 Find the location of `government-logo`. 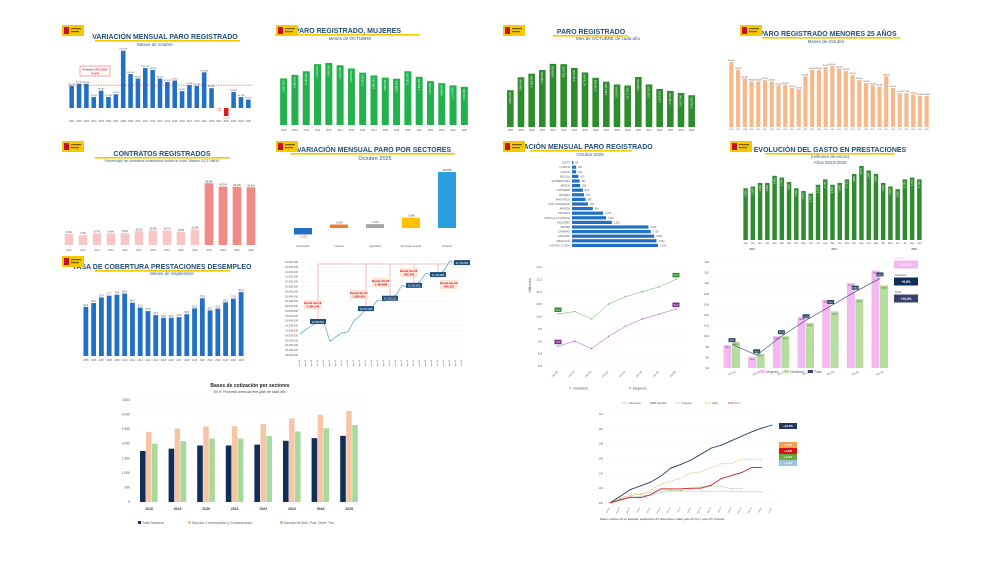

government-logo is located at coordinates (514, 30).